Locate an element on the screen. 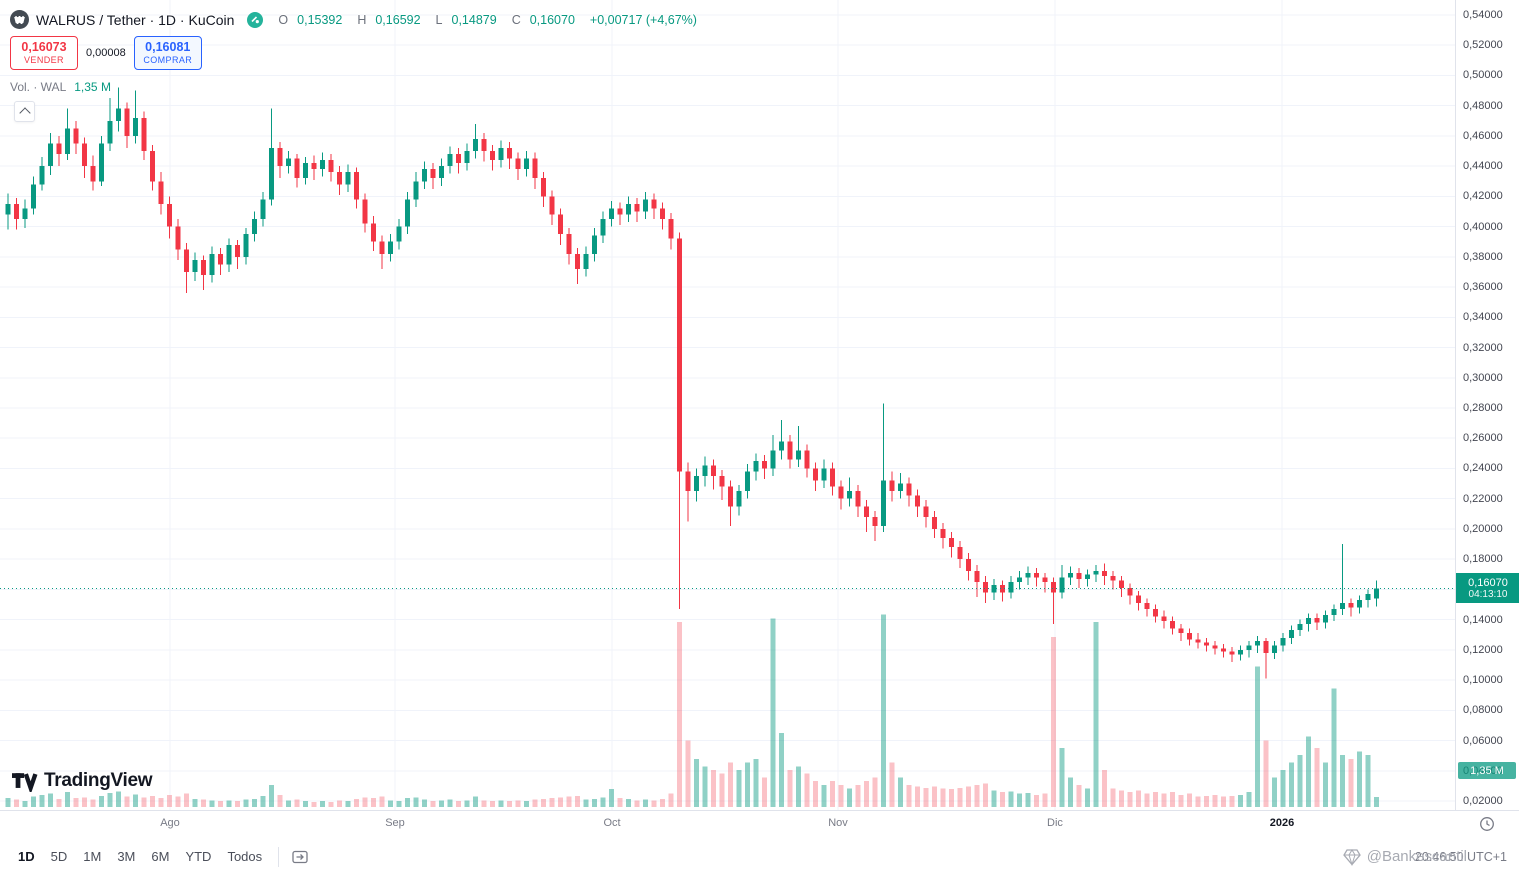 Image resolution: width=1519 pixels, height=875 pixels. chevron-up-icon is located at coordinates (24, 113).